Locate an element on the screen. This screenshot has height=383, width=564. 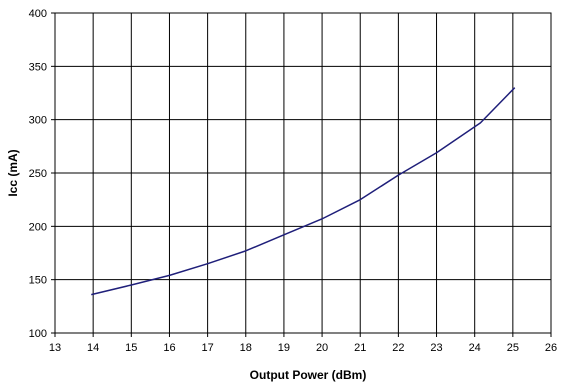
x-tick-label: 18 is located at coordinates (246, 348).